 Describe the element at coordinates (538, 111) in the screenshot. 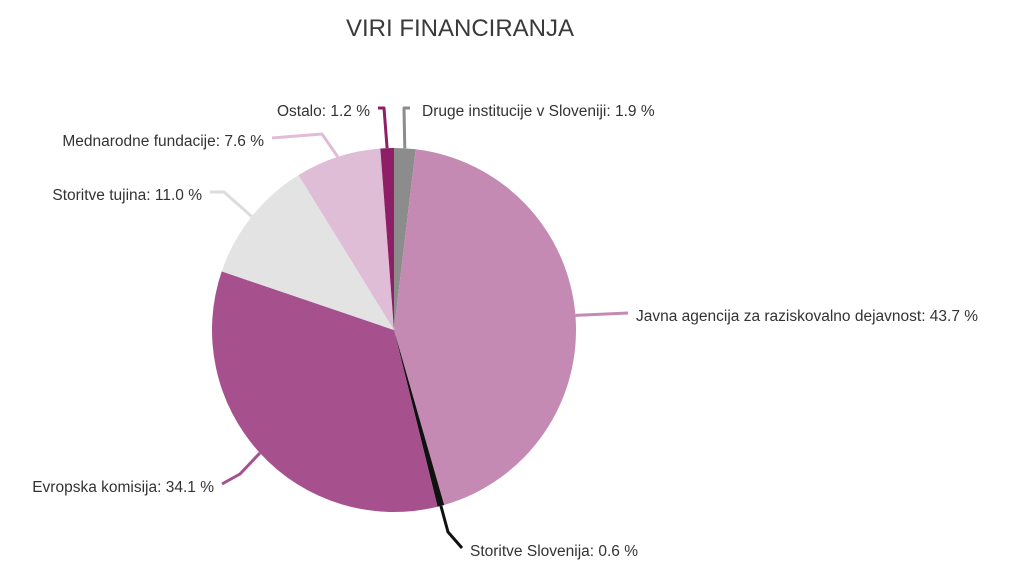

I see `slice-label: Druge institucije v Sloveniji: 1.9 %` at that location.